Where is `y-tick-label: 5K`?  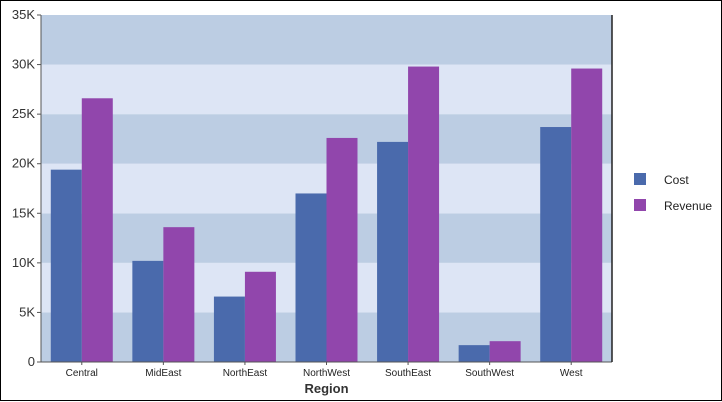 y-tick-label: 5K is located at coordinates (27, 311).